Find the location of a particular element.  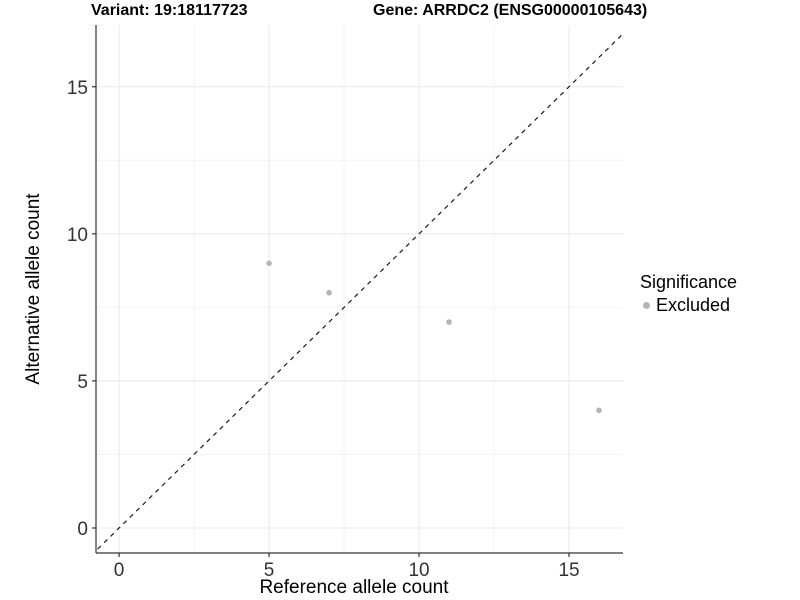

y-tick-label: 15 is located at coordinates (77, 88).